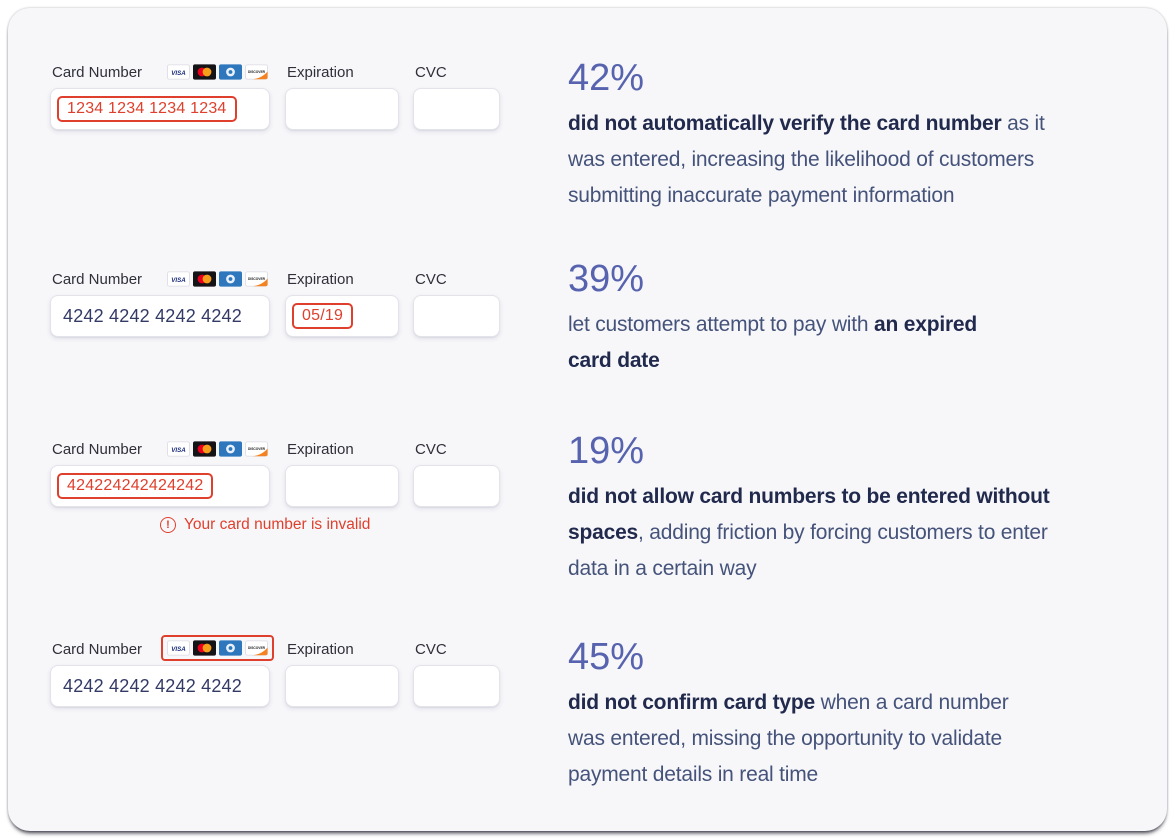 This screenshot has width=1175, height=839. Describe the element at coordinates (606, 451) in the screenshot. I see `stat-percent: 19%` at that location.